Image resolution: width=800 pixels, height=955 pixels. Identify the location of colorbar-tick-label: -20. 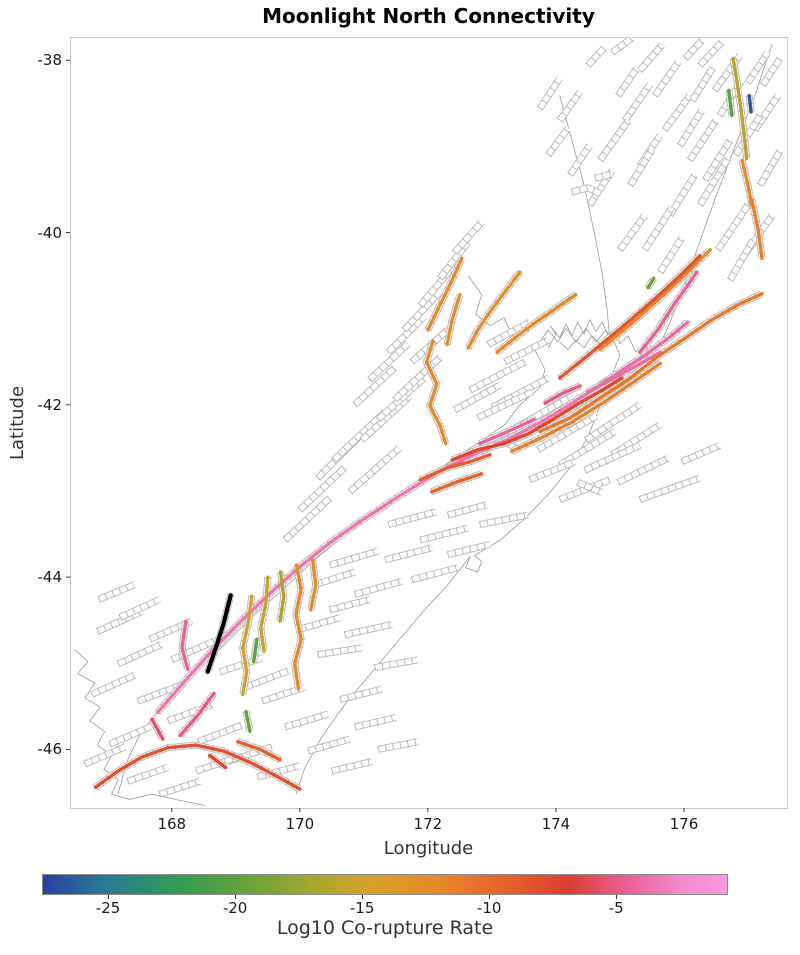
(235, 908).